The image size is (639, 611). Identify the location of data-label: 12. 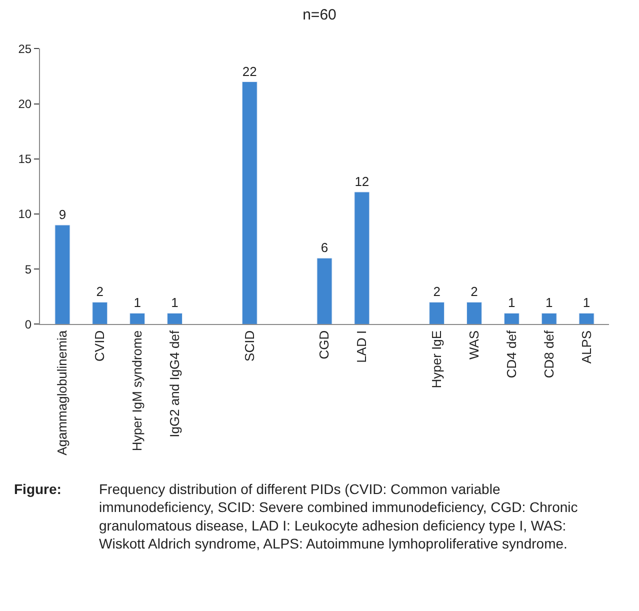
(362, 181).